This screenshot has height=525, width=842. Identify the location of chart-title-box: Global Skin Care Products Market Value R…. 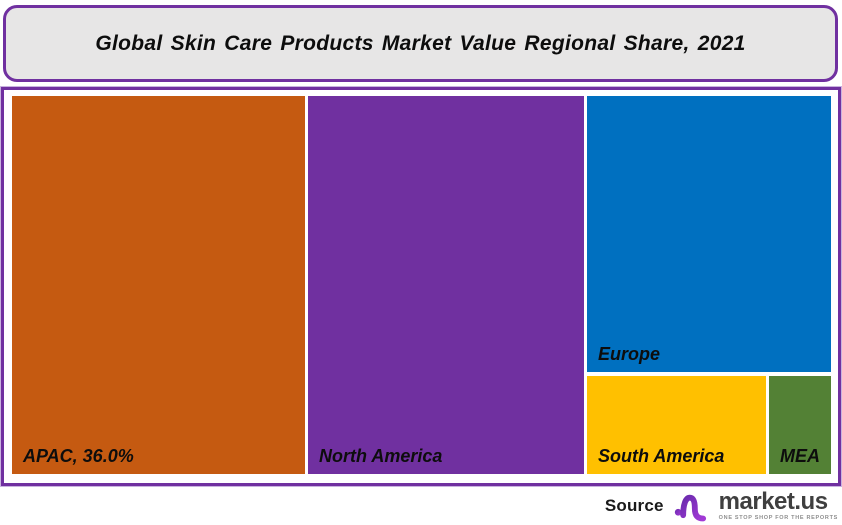
(420, 43).